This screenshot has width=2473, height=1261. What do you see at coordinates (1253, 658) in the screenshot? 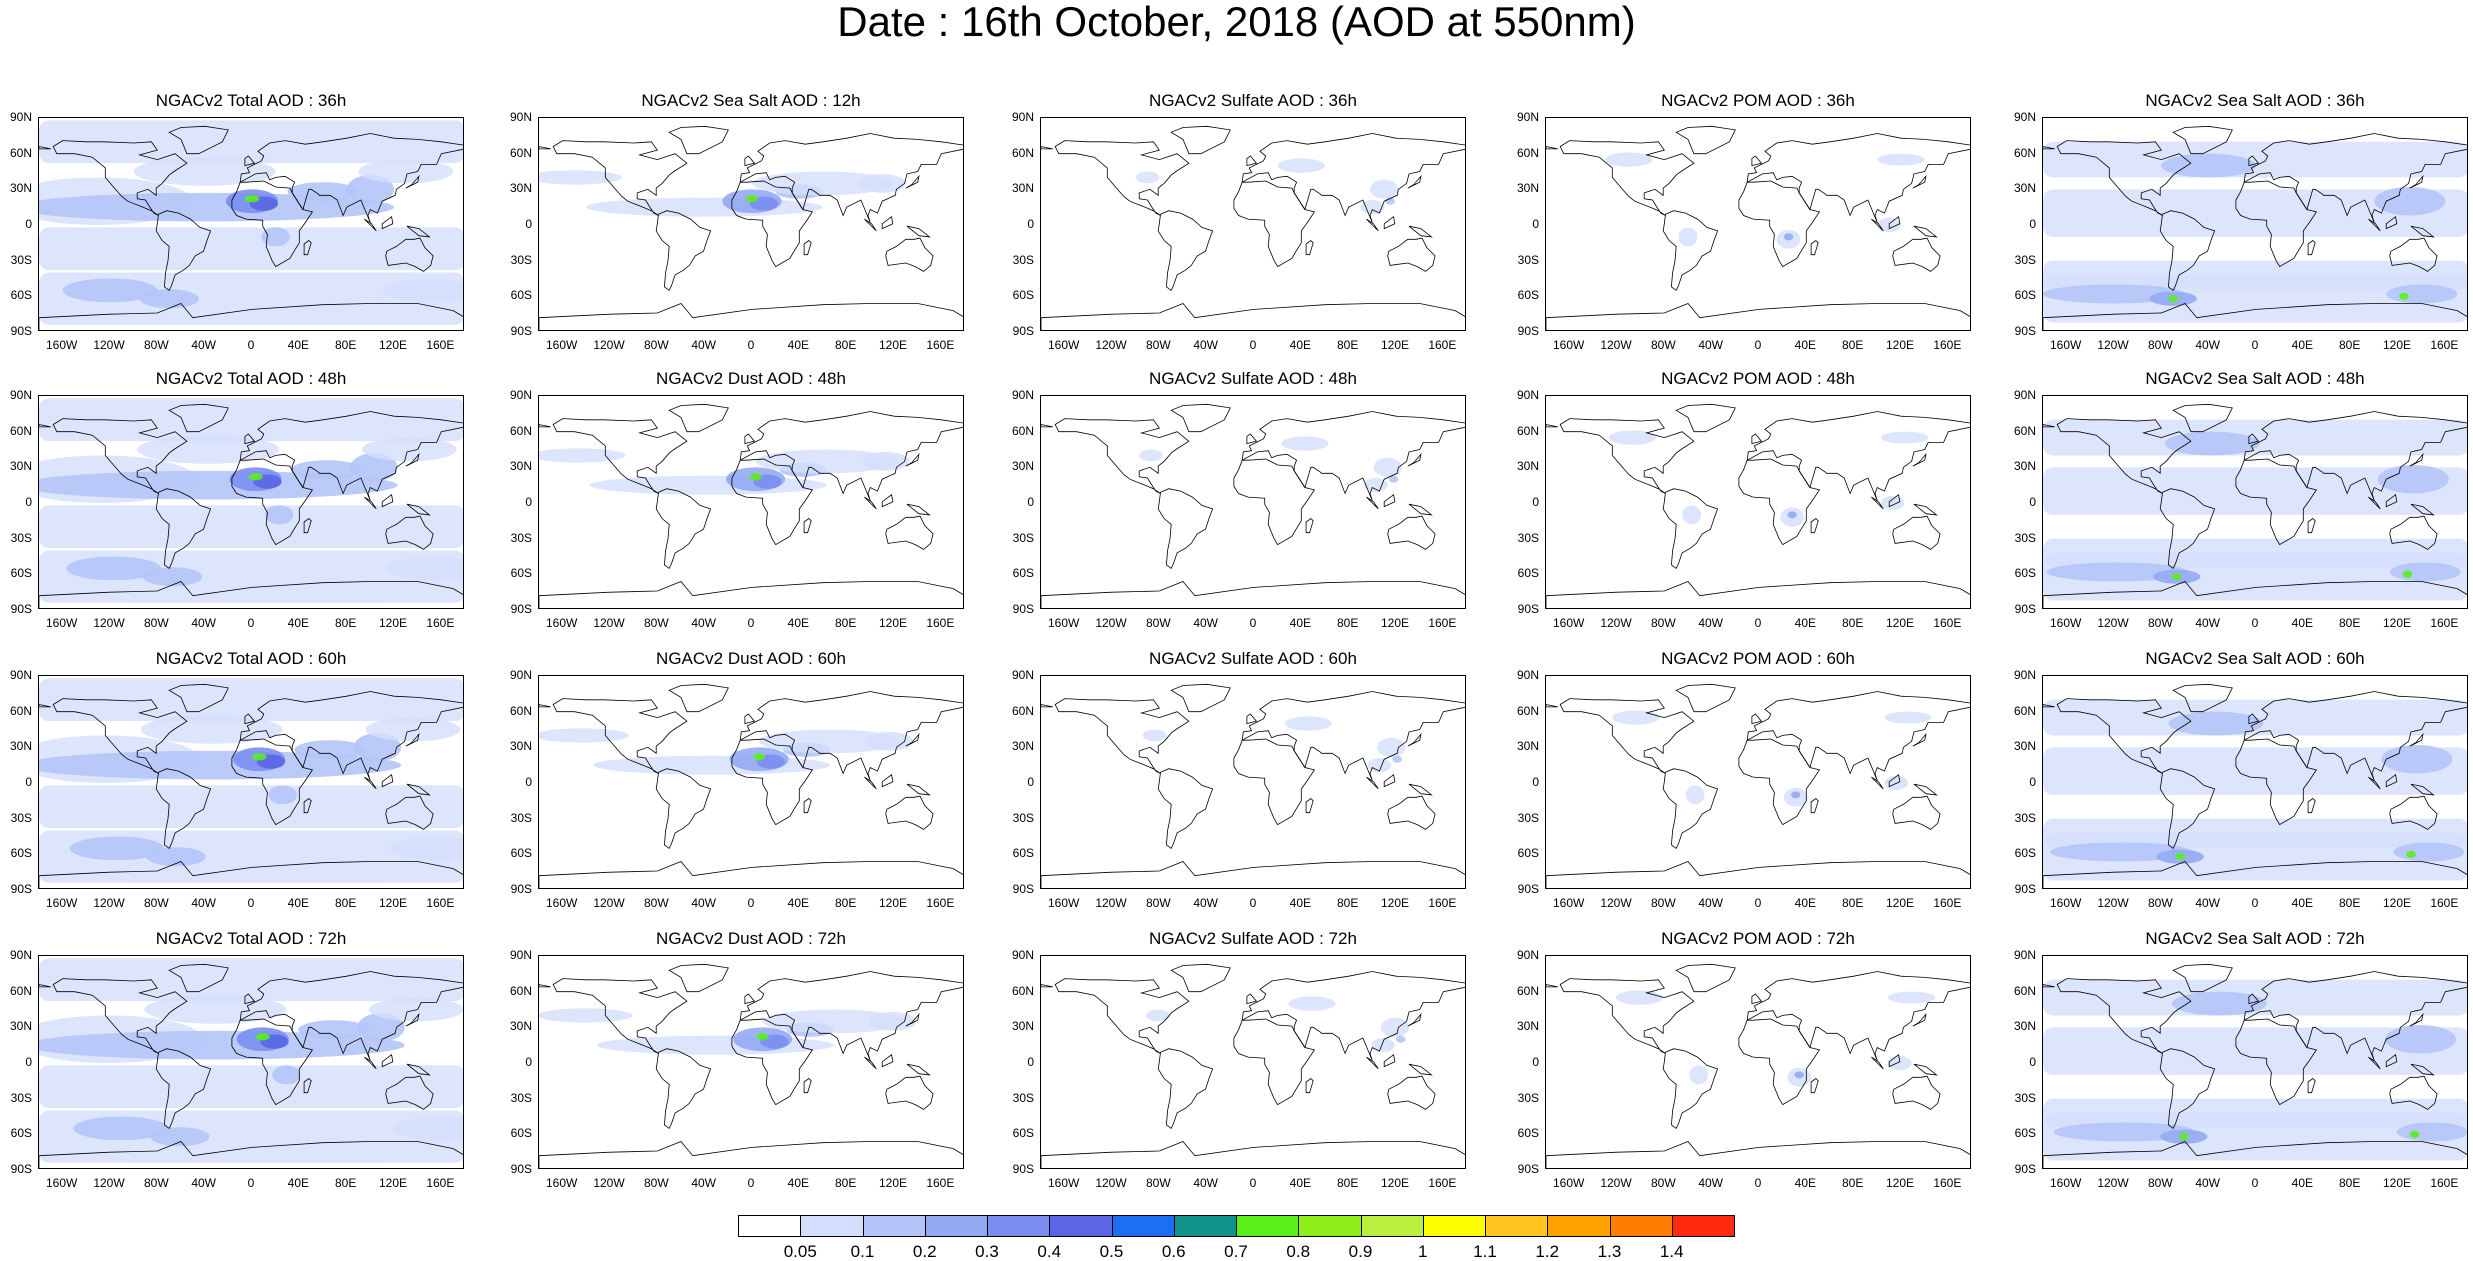
I see `panel-title: NGACv2 Sulfate AOD : 60h` at bounding box center [1253, 658].